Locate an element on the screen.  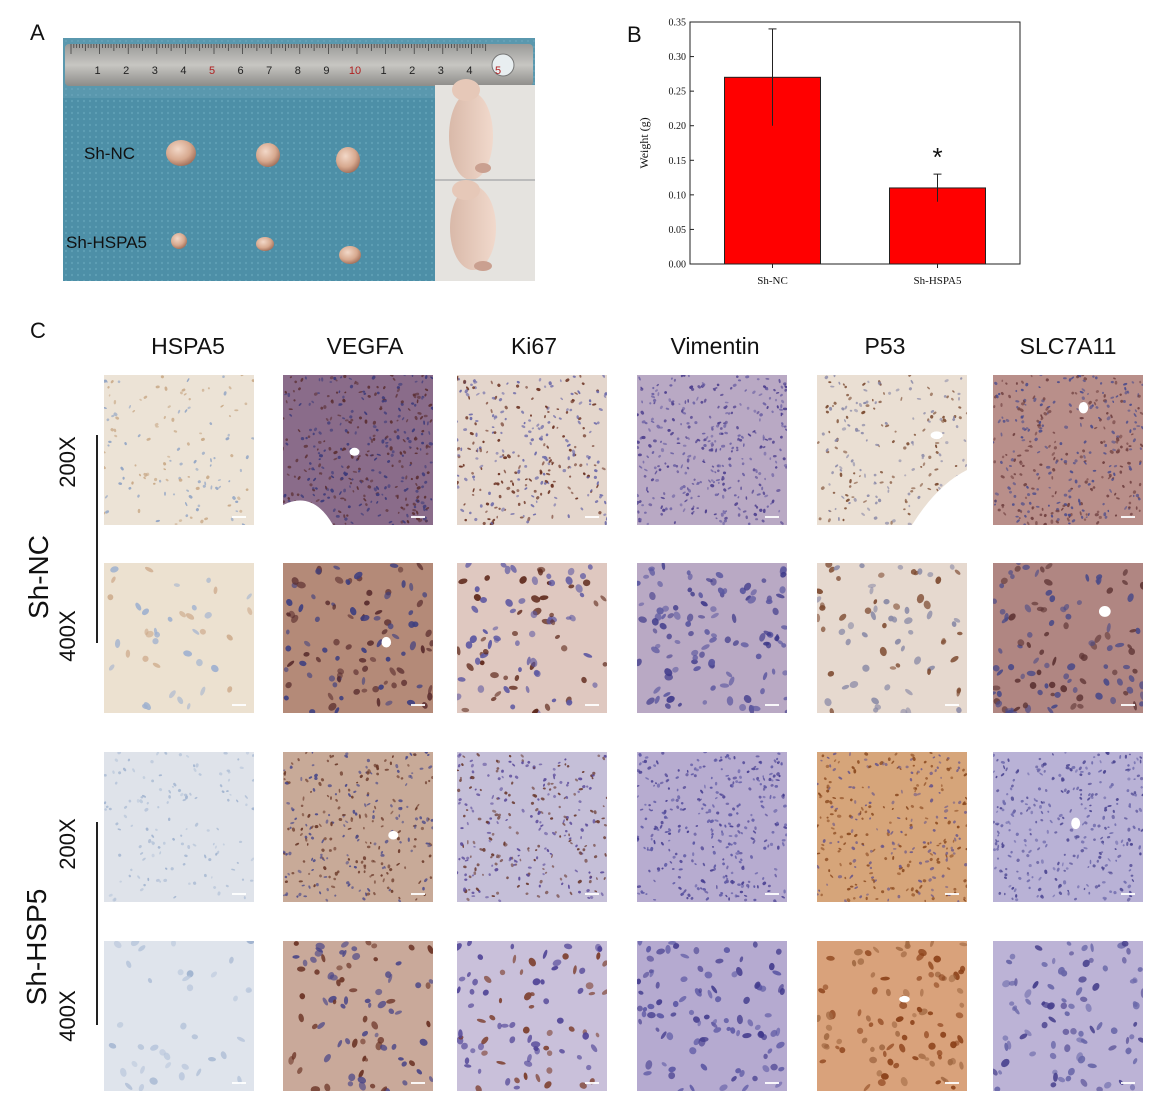
ihc-image-slc7a11-shnc-400x is located at coordinates (1068, 638).